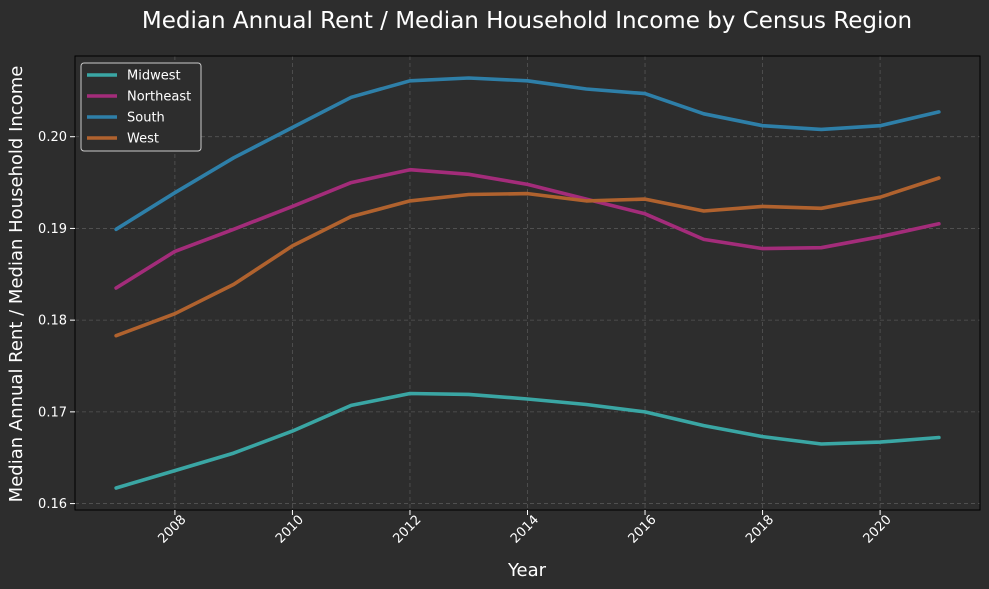  What do you see at coordinates (154, 76) in the screenshot?
I see `legend-label-midwest: Midwest` at bounding box center [154, 76].